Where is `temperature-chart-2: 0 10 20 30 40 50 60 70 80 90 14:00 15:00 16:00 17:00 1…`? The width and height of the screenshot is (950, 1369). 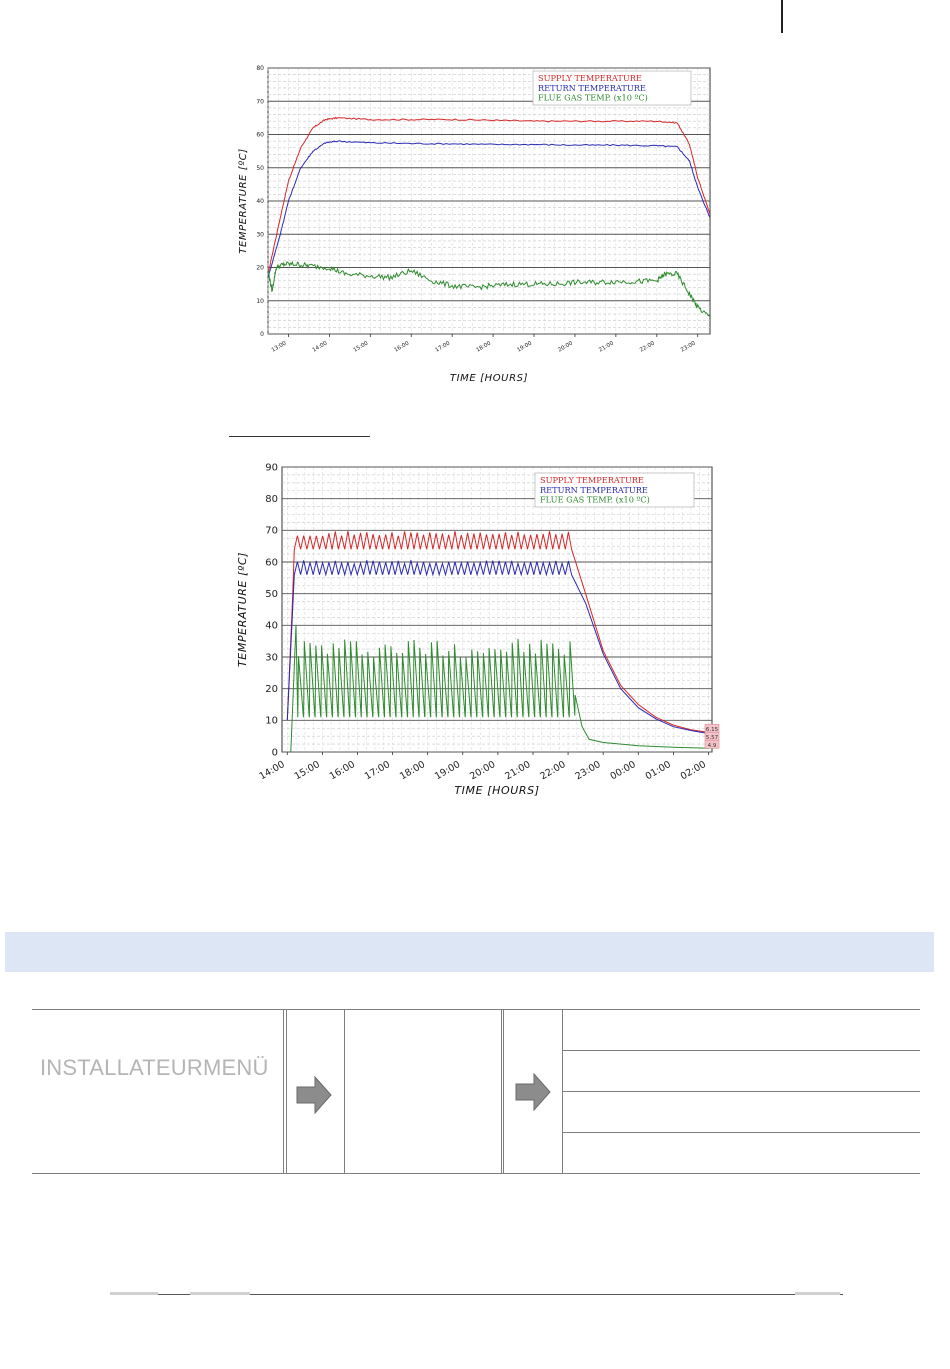 temperature-chart-2: 0 10 20 30 40 50 60 70 80 90 14:00 15:00 16:00 17:00 1… is located at coordinates (477, 628).